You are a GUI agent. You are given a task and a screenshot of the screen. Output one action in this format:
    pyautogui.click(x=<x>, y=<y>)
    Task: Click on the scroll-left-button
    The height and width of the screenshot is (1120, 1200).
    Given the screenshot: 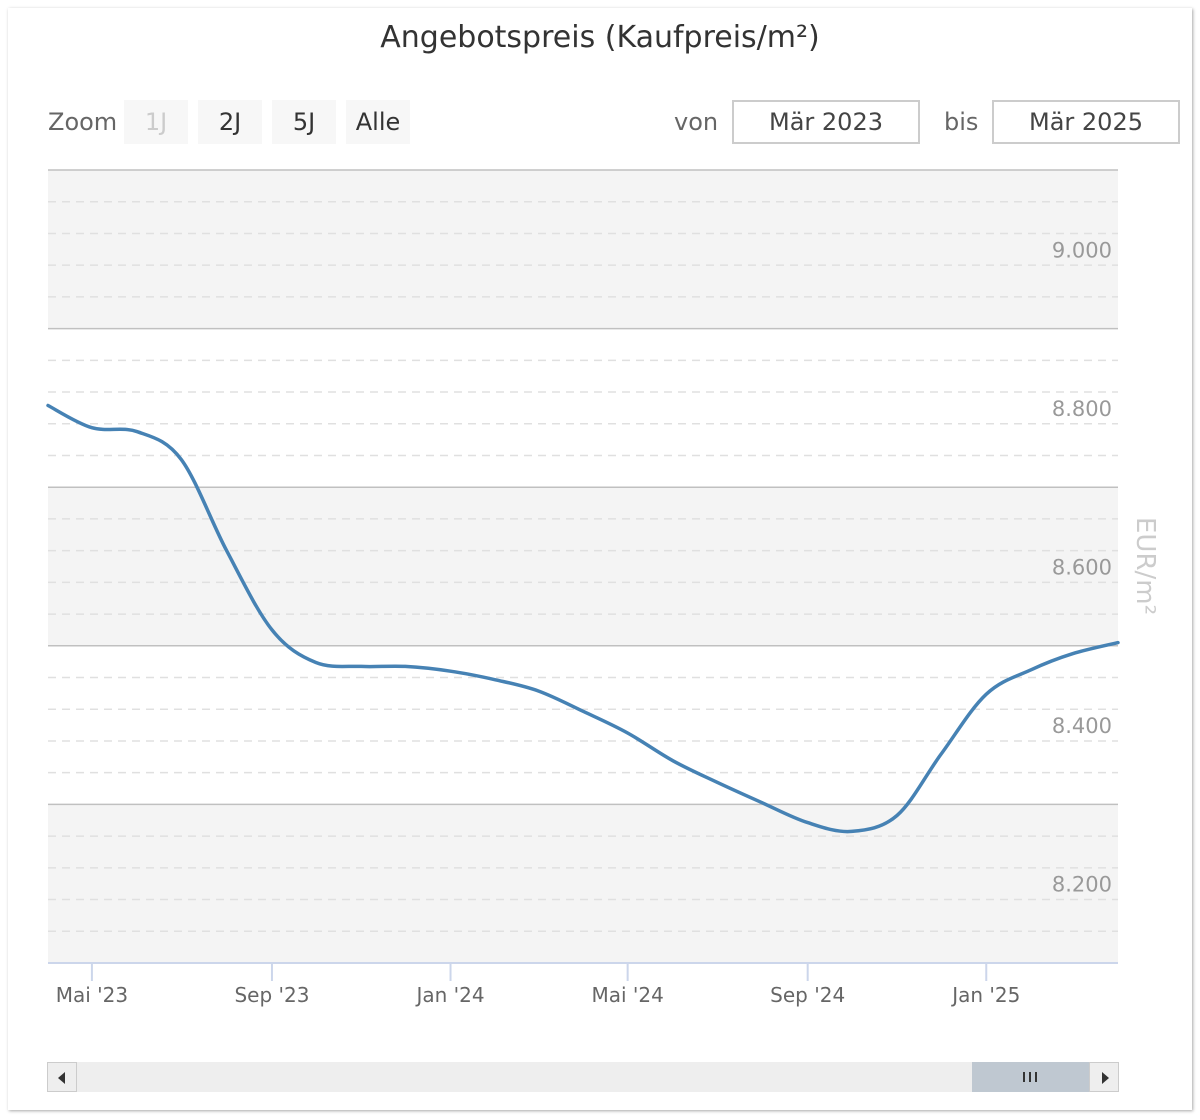 What is the action you would take?
    pyautogui.click(x=62, y=1077)
    